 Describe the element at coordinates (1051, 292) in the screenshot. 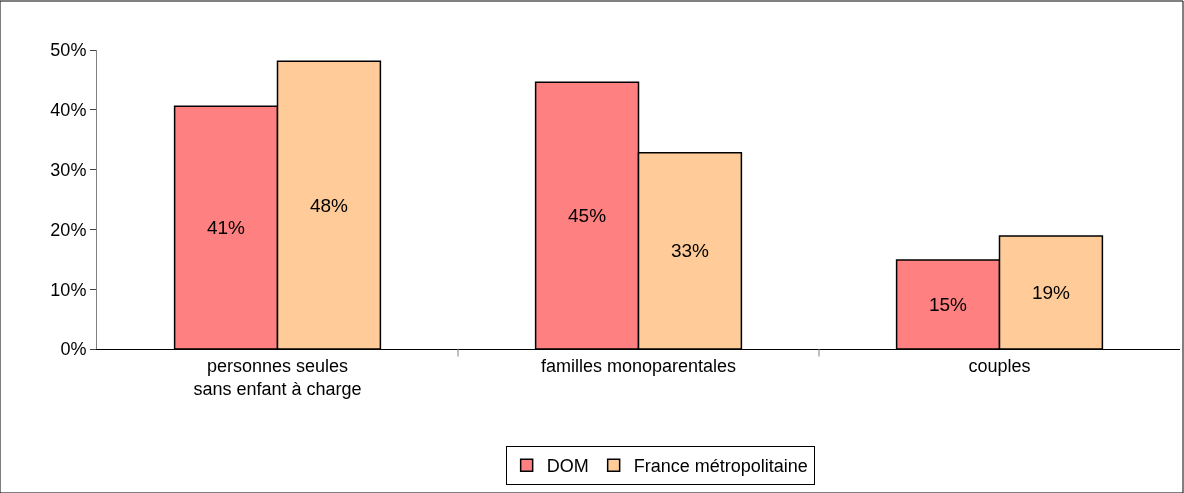

I see `data-label: 19%` at that location.